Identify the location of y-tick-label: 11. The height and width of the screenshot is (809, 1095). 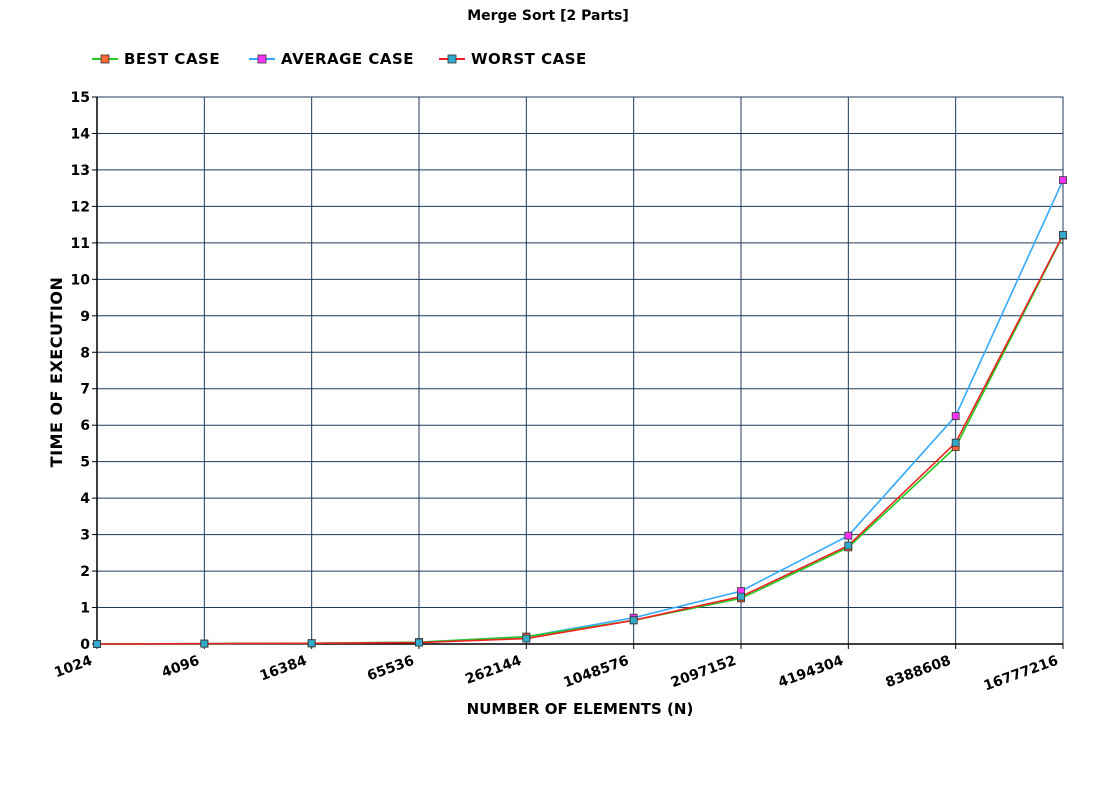
(80, 244).